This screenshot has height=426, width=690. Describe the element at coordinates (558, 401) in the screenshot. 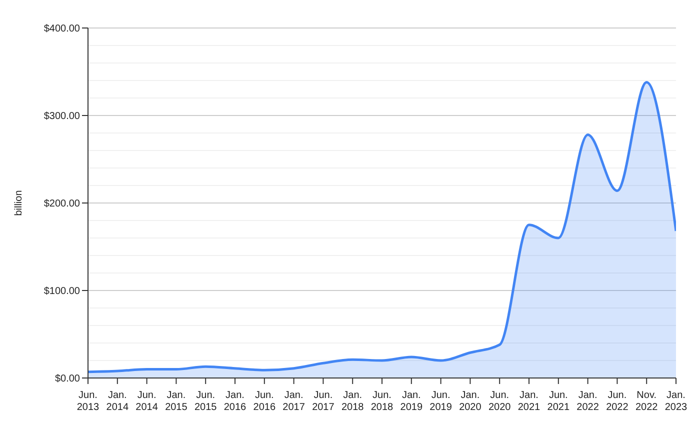

I see `x-tick-label: Jun. 2021` at that location.